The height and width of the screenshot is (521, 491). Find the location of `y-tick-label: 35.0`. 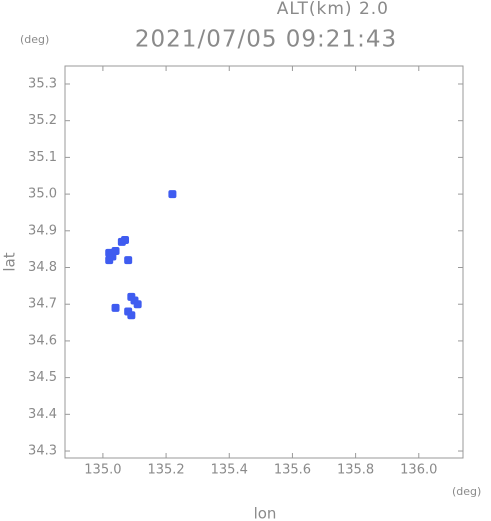

y-tick-label: 35.0 is located at coordinates (42, 194).